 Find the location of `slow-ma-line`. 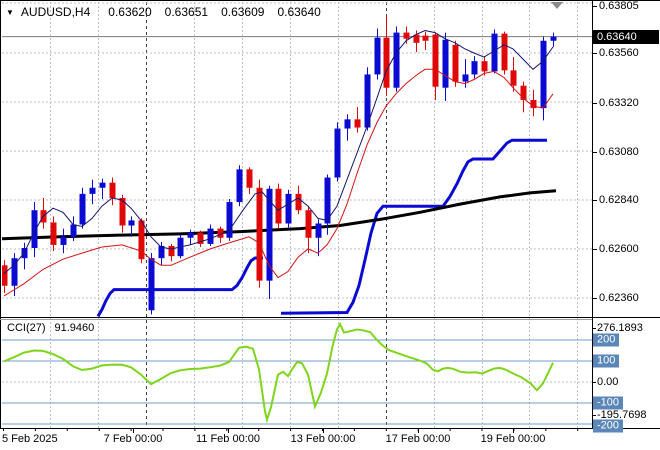

slow-ma-line is located at coordinates (279, 215).